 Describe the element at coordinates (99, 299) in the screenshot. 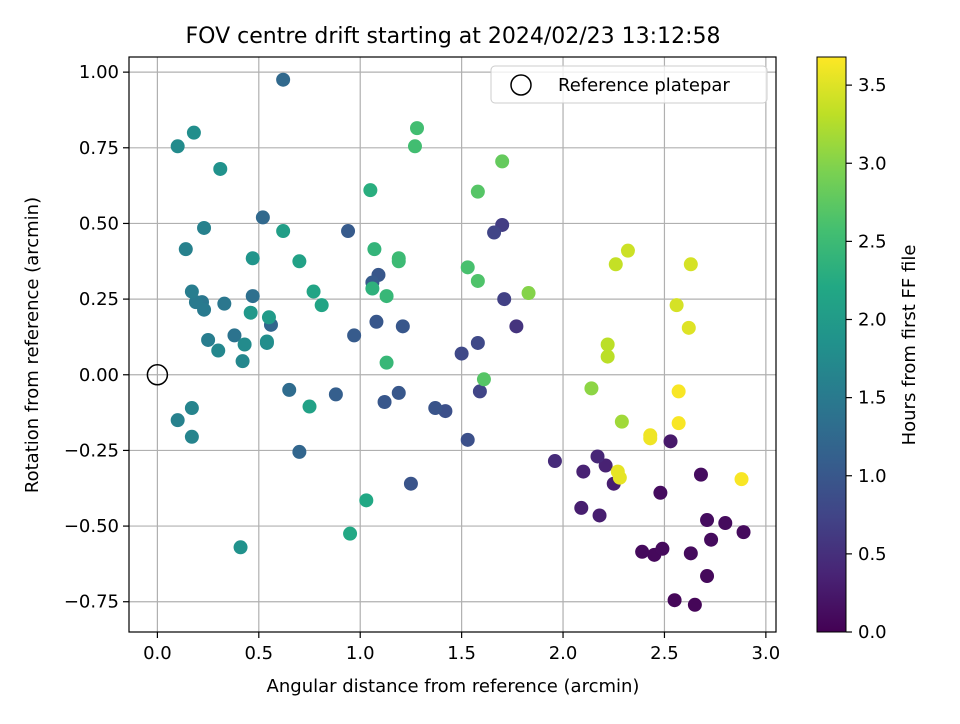

I see `y-tick-label: 0.25` at that location.